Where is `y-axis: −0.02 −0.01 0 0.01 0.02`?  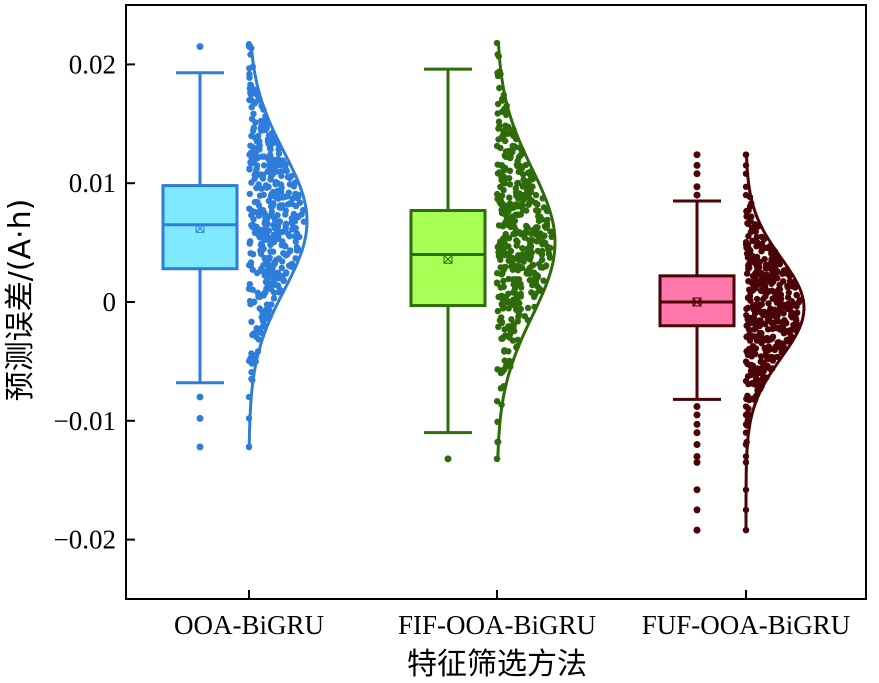
y-axis: −0.02 −0.01 0 0.01 0.02 is located at coordinates (94, 302).